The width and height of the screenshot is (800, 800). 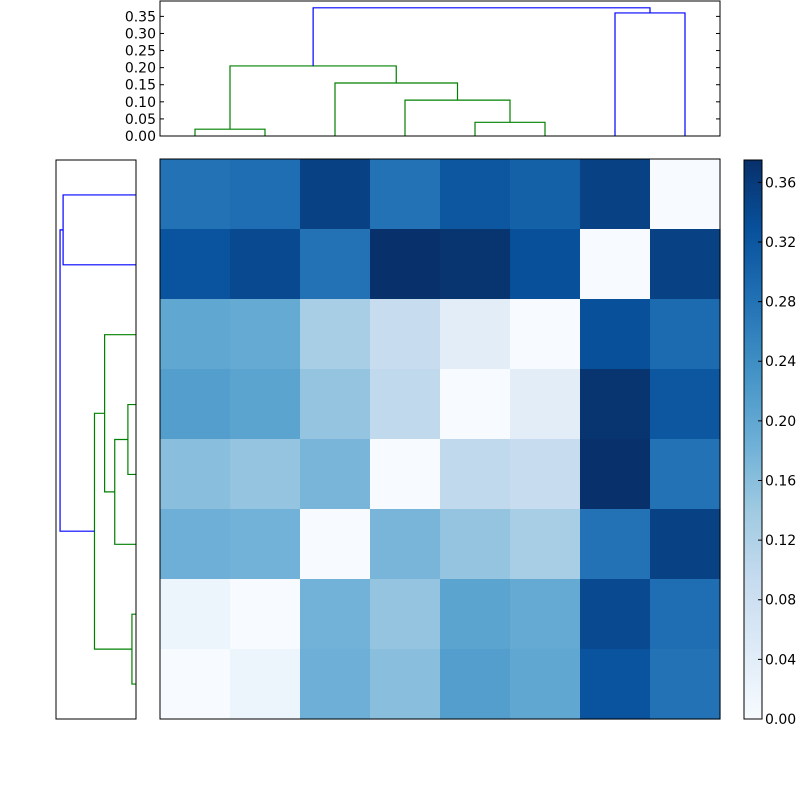 What do you see at coordinates (780, 481) in the screenshot?
I see `colorbar-tick-label: 0.16` at bounding box center [780, 481].